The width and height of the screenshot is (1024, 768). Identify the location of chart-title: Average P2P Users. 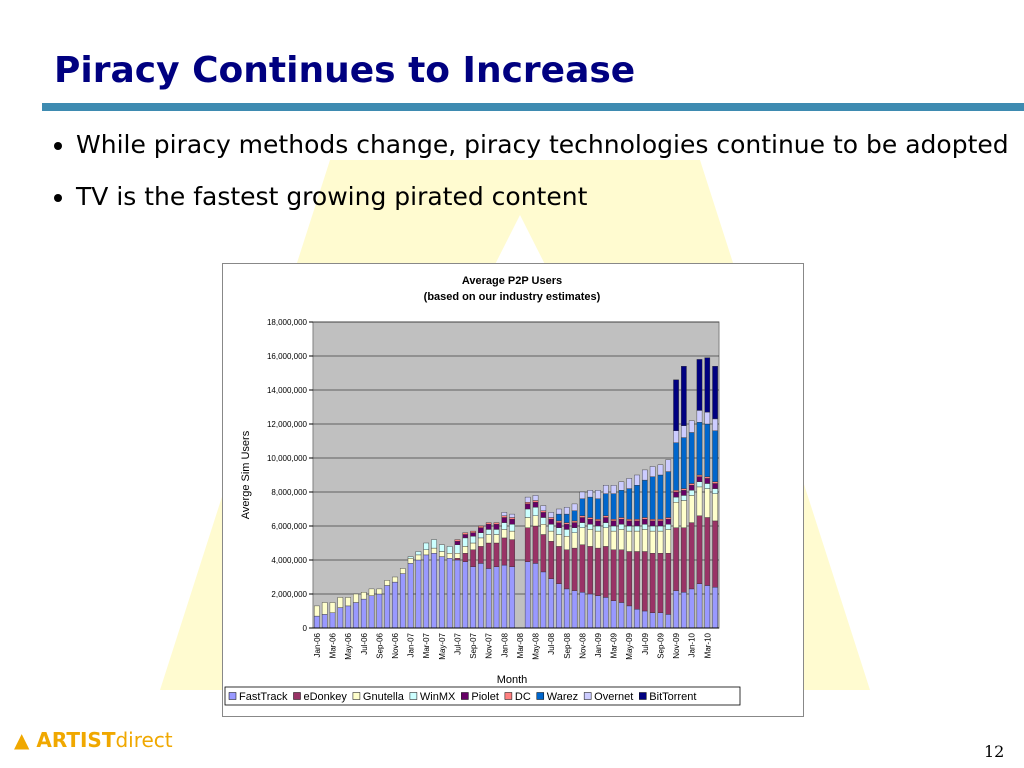
(512, 281).